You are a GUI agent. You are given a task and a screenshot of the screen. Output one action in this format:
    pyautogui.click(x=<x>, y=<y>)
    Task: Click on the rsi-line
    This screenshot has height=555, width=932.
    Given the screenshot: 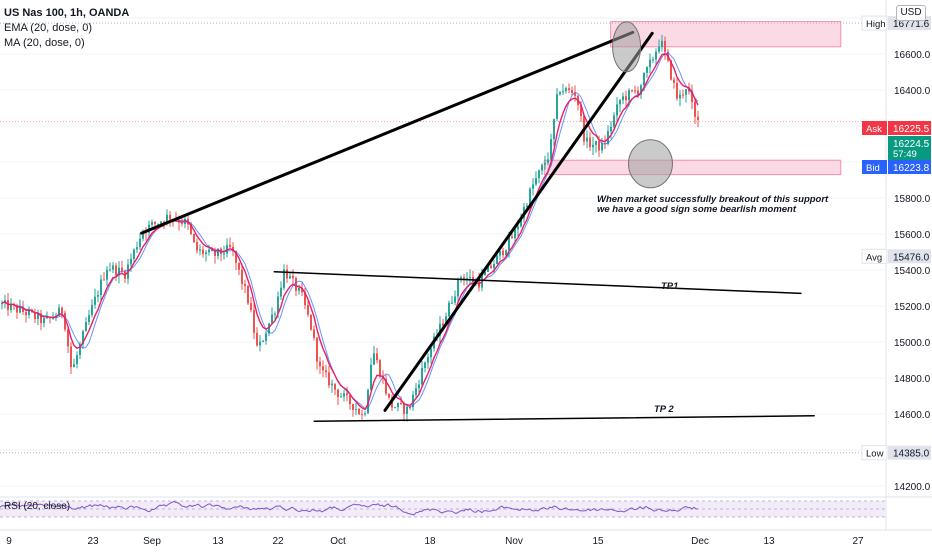 What is the action you would take?
    pyautogui.click(x=349, y=508)
    